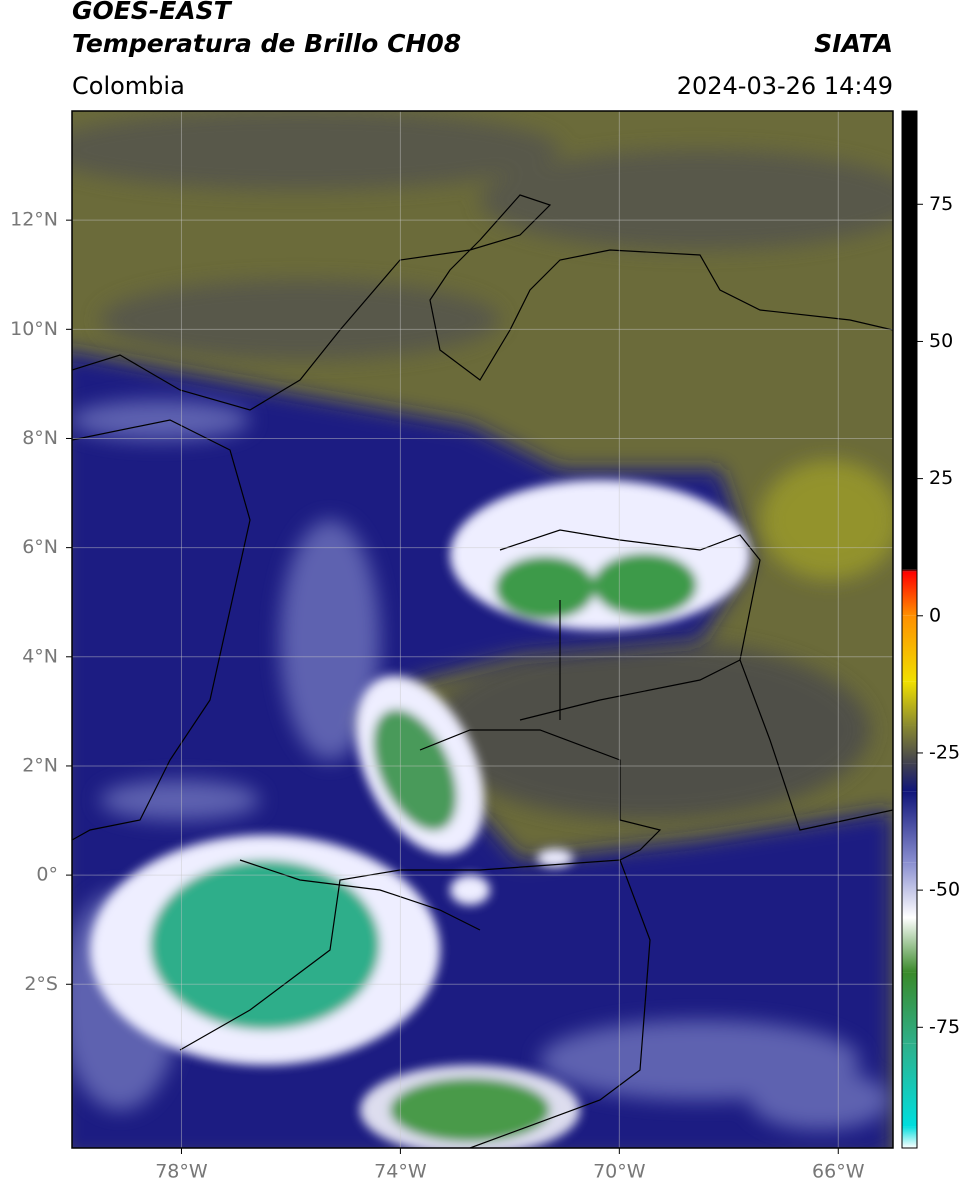 The height and width of the screenshot is (1194, 966). I want to click on x-tick-label: 70°W, so click(619, 1172).